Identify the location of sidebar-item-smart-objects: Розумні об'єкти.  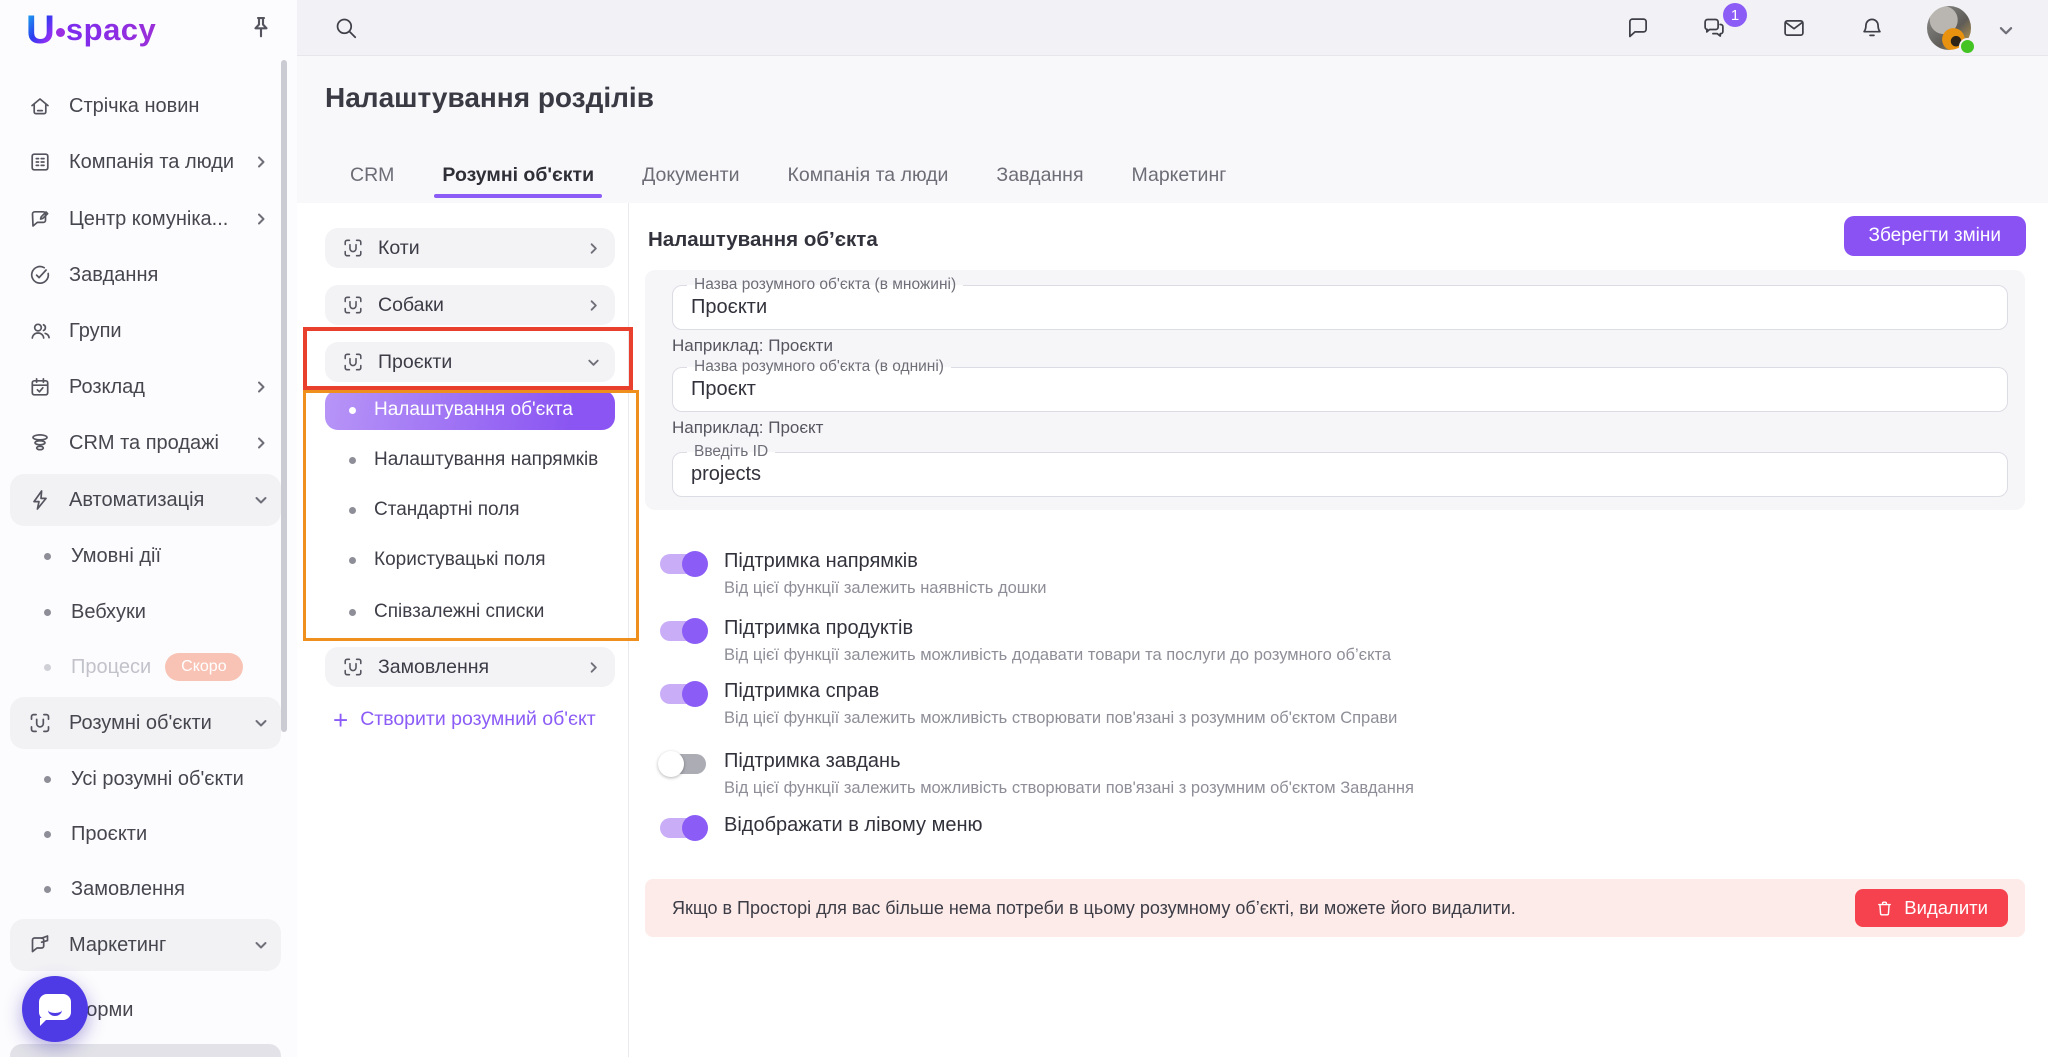
(145, 723).